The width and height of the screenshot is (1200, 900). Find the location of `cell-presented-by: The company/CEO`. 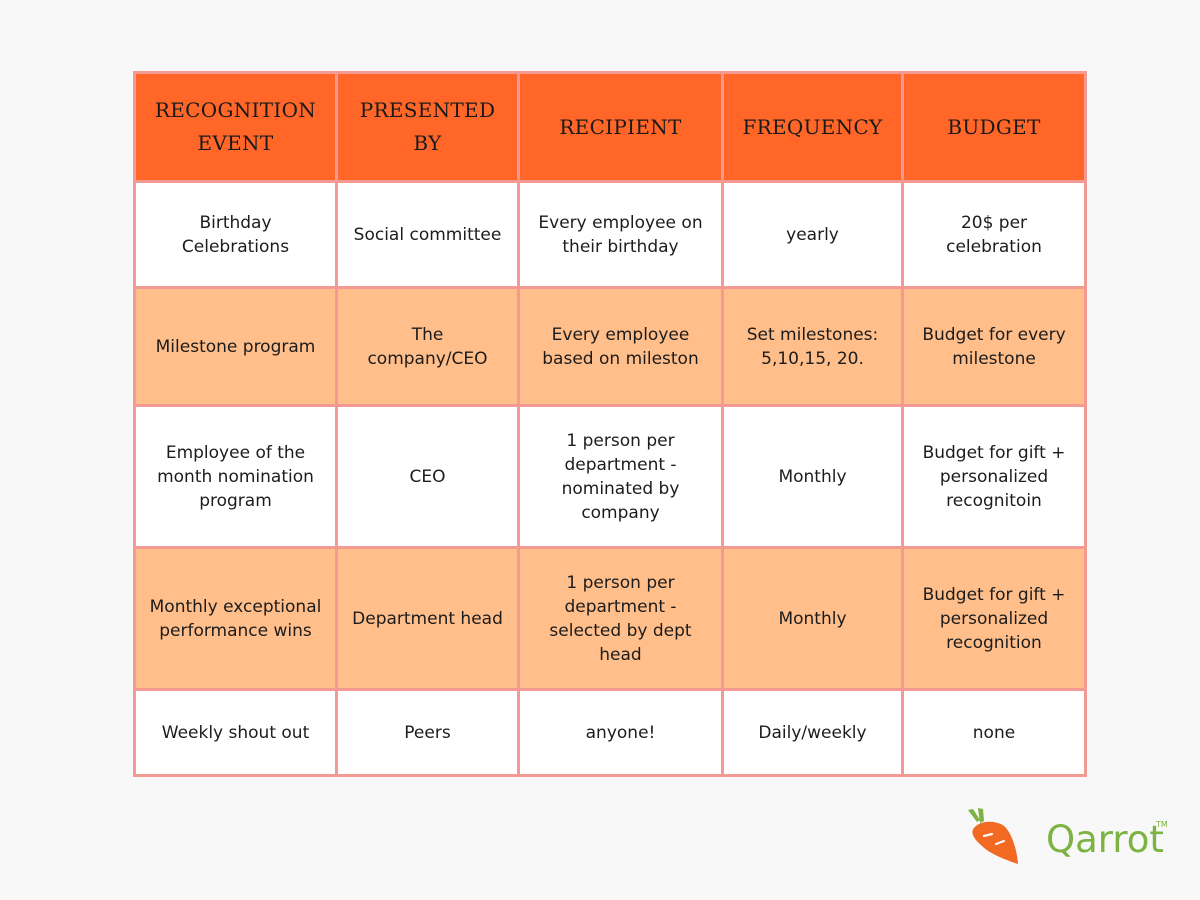

cell-presented-by: The company/CEO is located at coordinates (427, 346).